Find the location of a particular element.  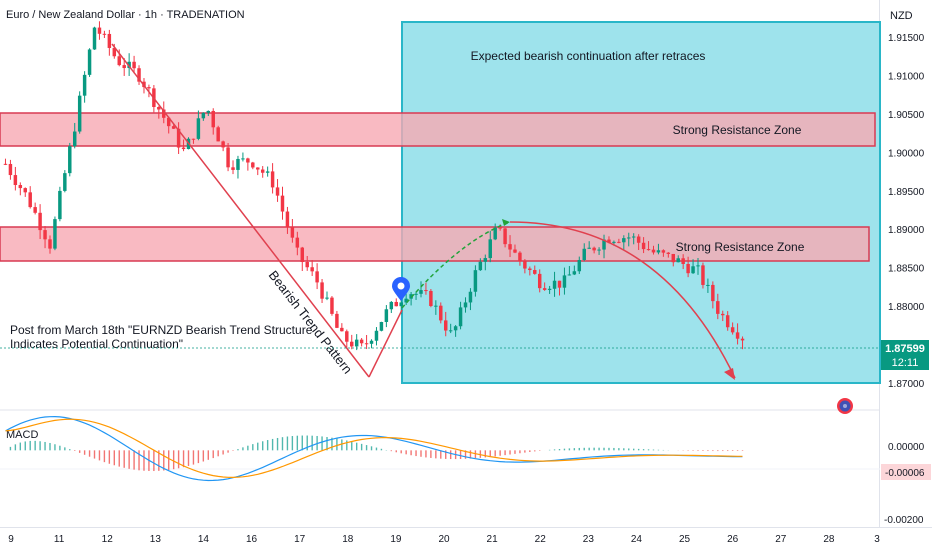

upper-zone-label: Strong Resistance Zone is located at coordinates (737, 130).